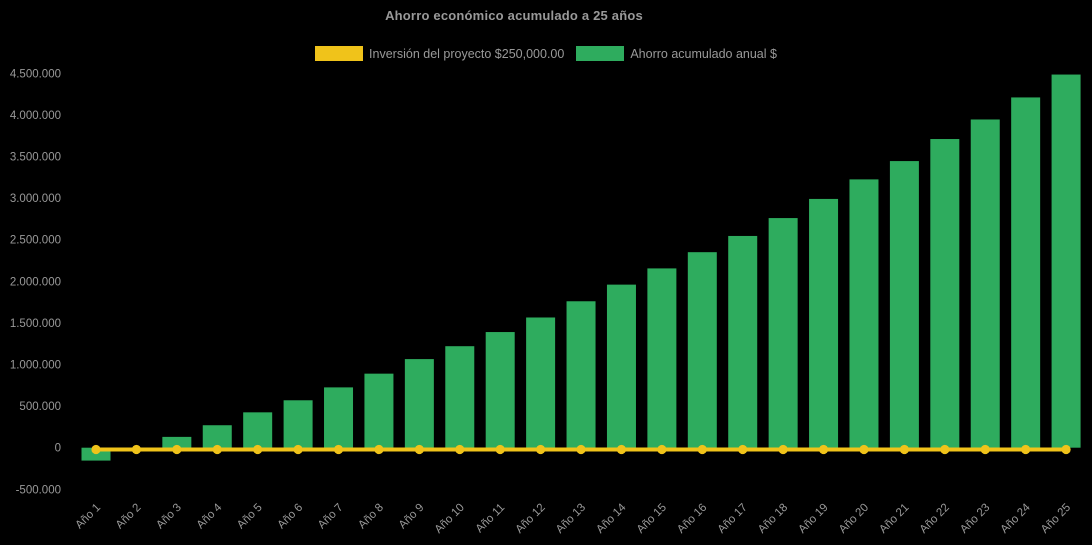 This screenshot has width=1092, height=545. Describe the element at coordinates (35, 366) in the screenshot. I see `y-tick-label: 1.000.000` at that location.